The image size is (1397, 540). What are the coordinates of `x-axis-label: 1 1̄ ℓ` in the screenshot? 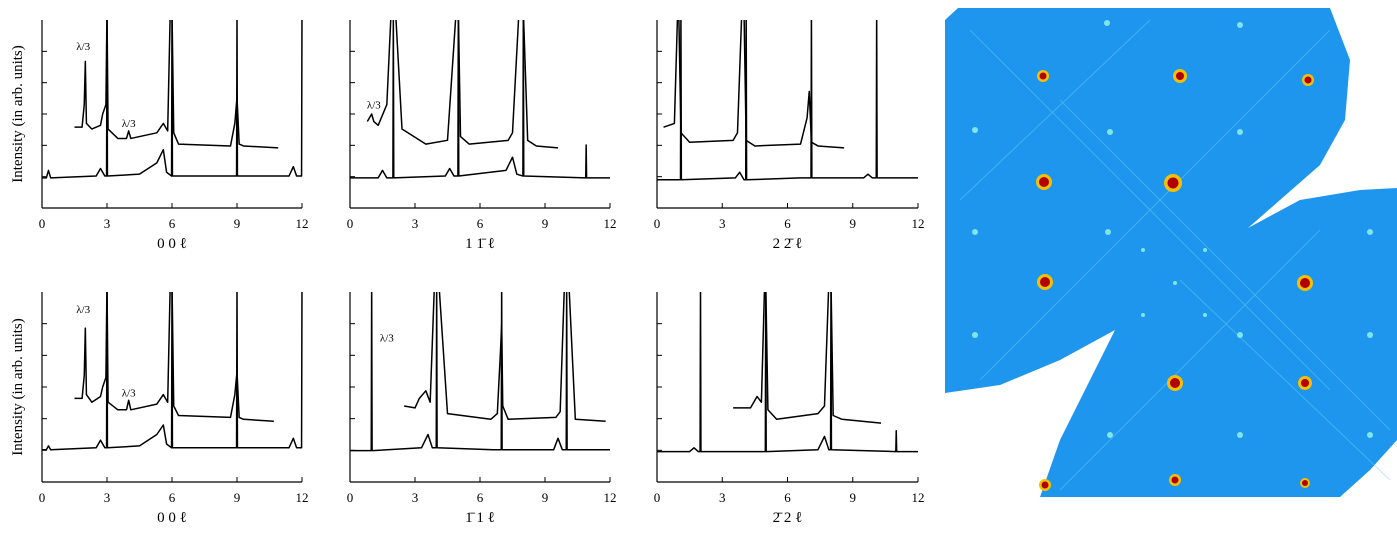 It's located at (480, 244).